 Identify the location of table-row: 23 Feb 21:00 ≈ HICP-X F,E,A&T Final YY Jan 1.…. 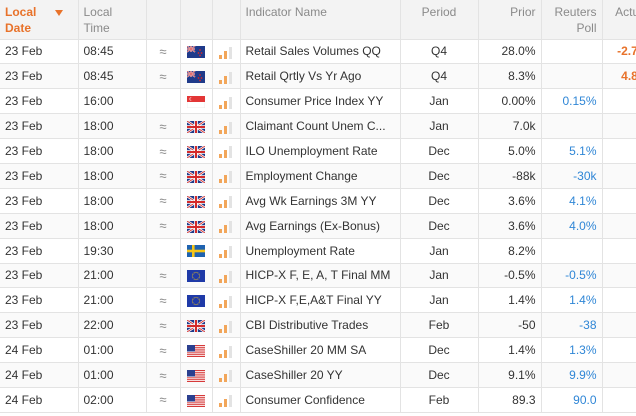
(318, 300).